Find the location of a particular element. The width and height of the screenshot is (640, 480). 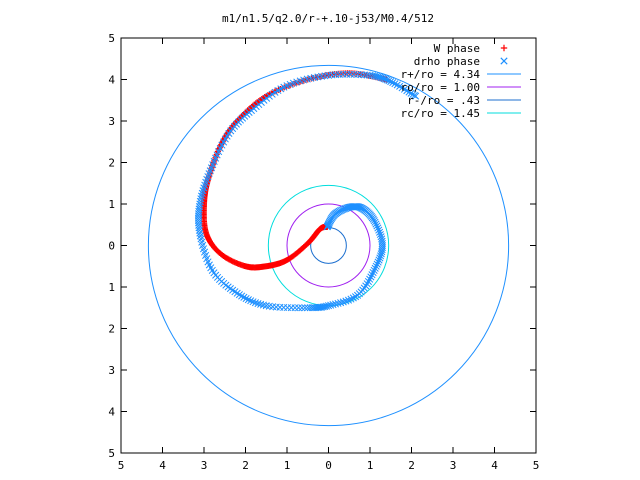

circle-rc is located at coordinates (328, 245).